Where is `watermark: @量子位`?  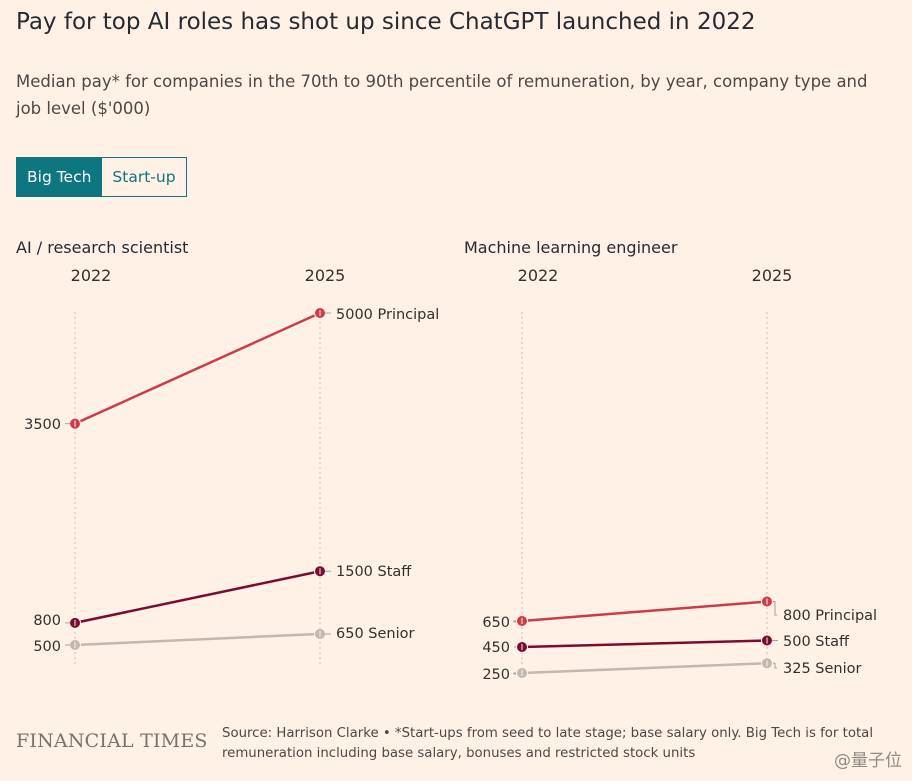 watermark: @量子位 is located at coordinates (868, 761).